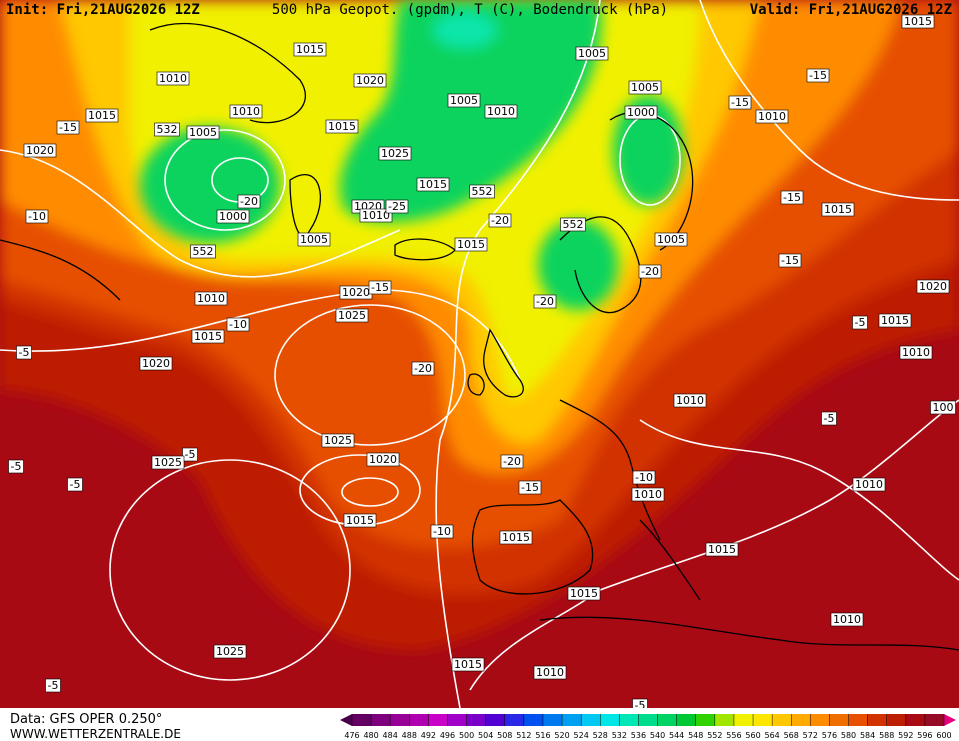 Image resolution: width=959 pixels, height=741 pixels. What do you see at coordinates (370, 735) in the screenshot?
I see `colorbar-tick-label: 480` at bounding box center [370, 735].